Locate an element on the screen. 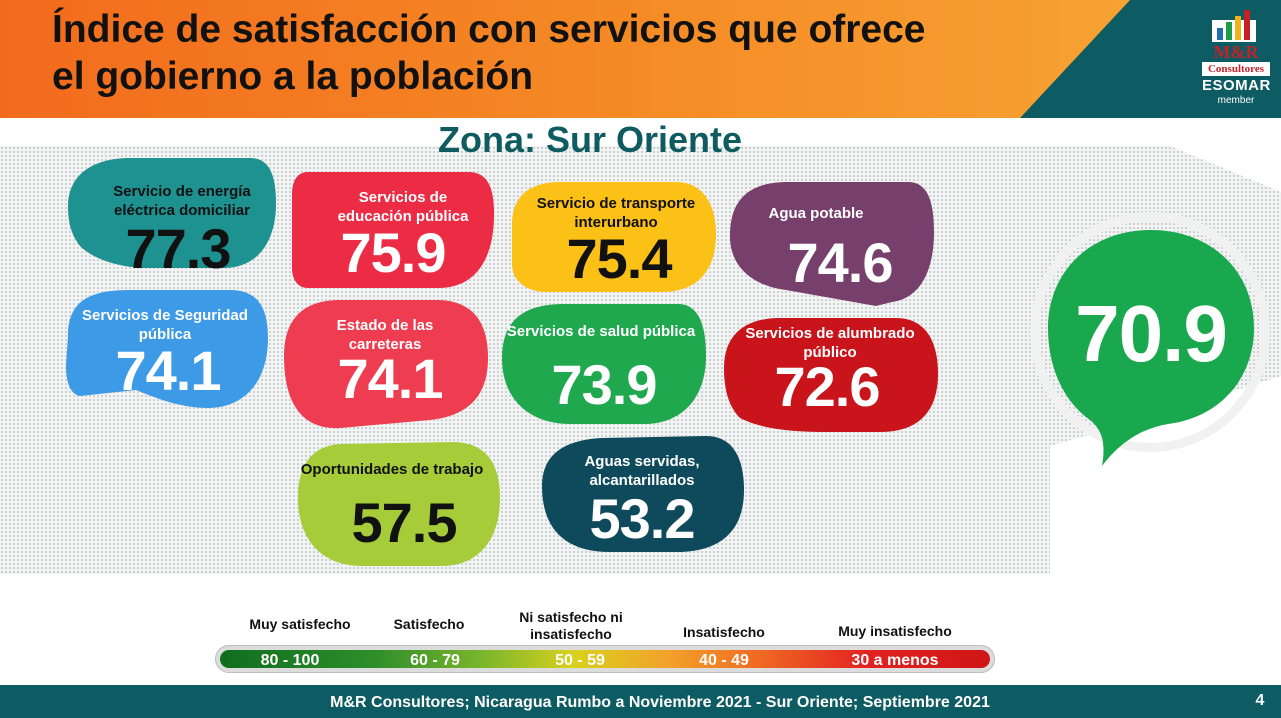  service-bubble-educacion: Servicios de educación pública 75.9 is located at coordinates (393, 230).